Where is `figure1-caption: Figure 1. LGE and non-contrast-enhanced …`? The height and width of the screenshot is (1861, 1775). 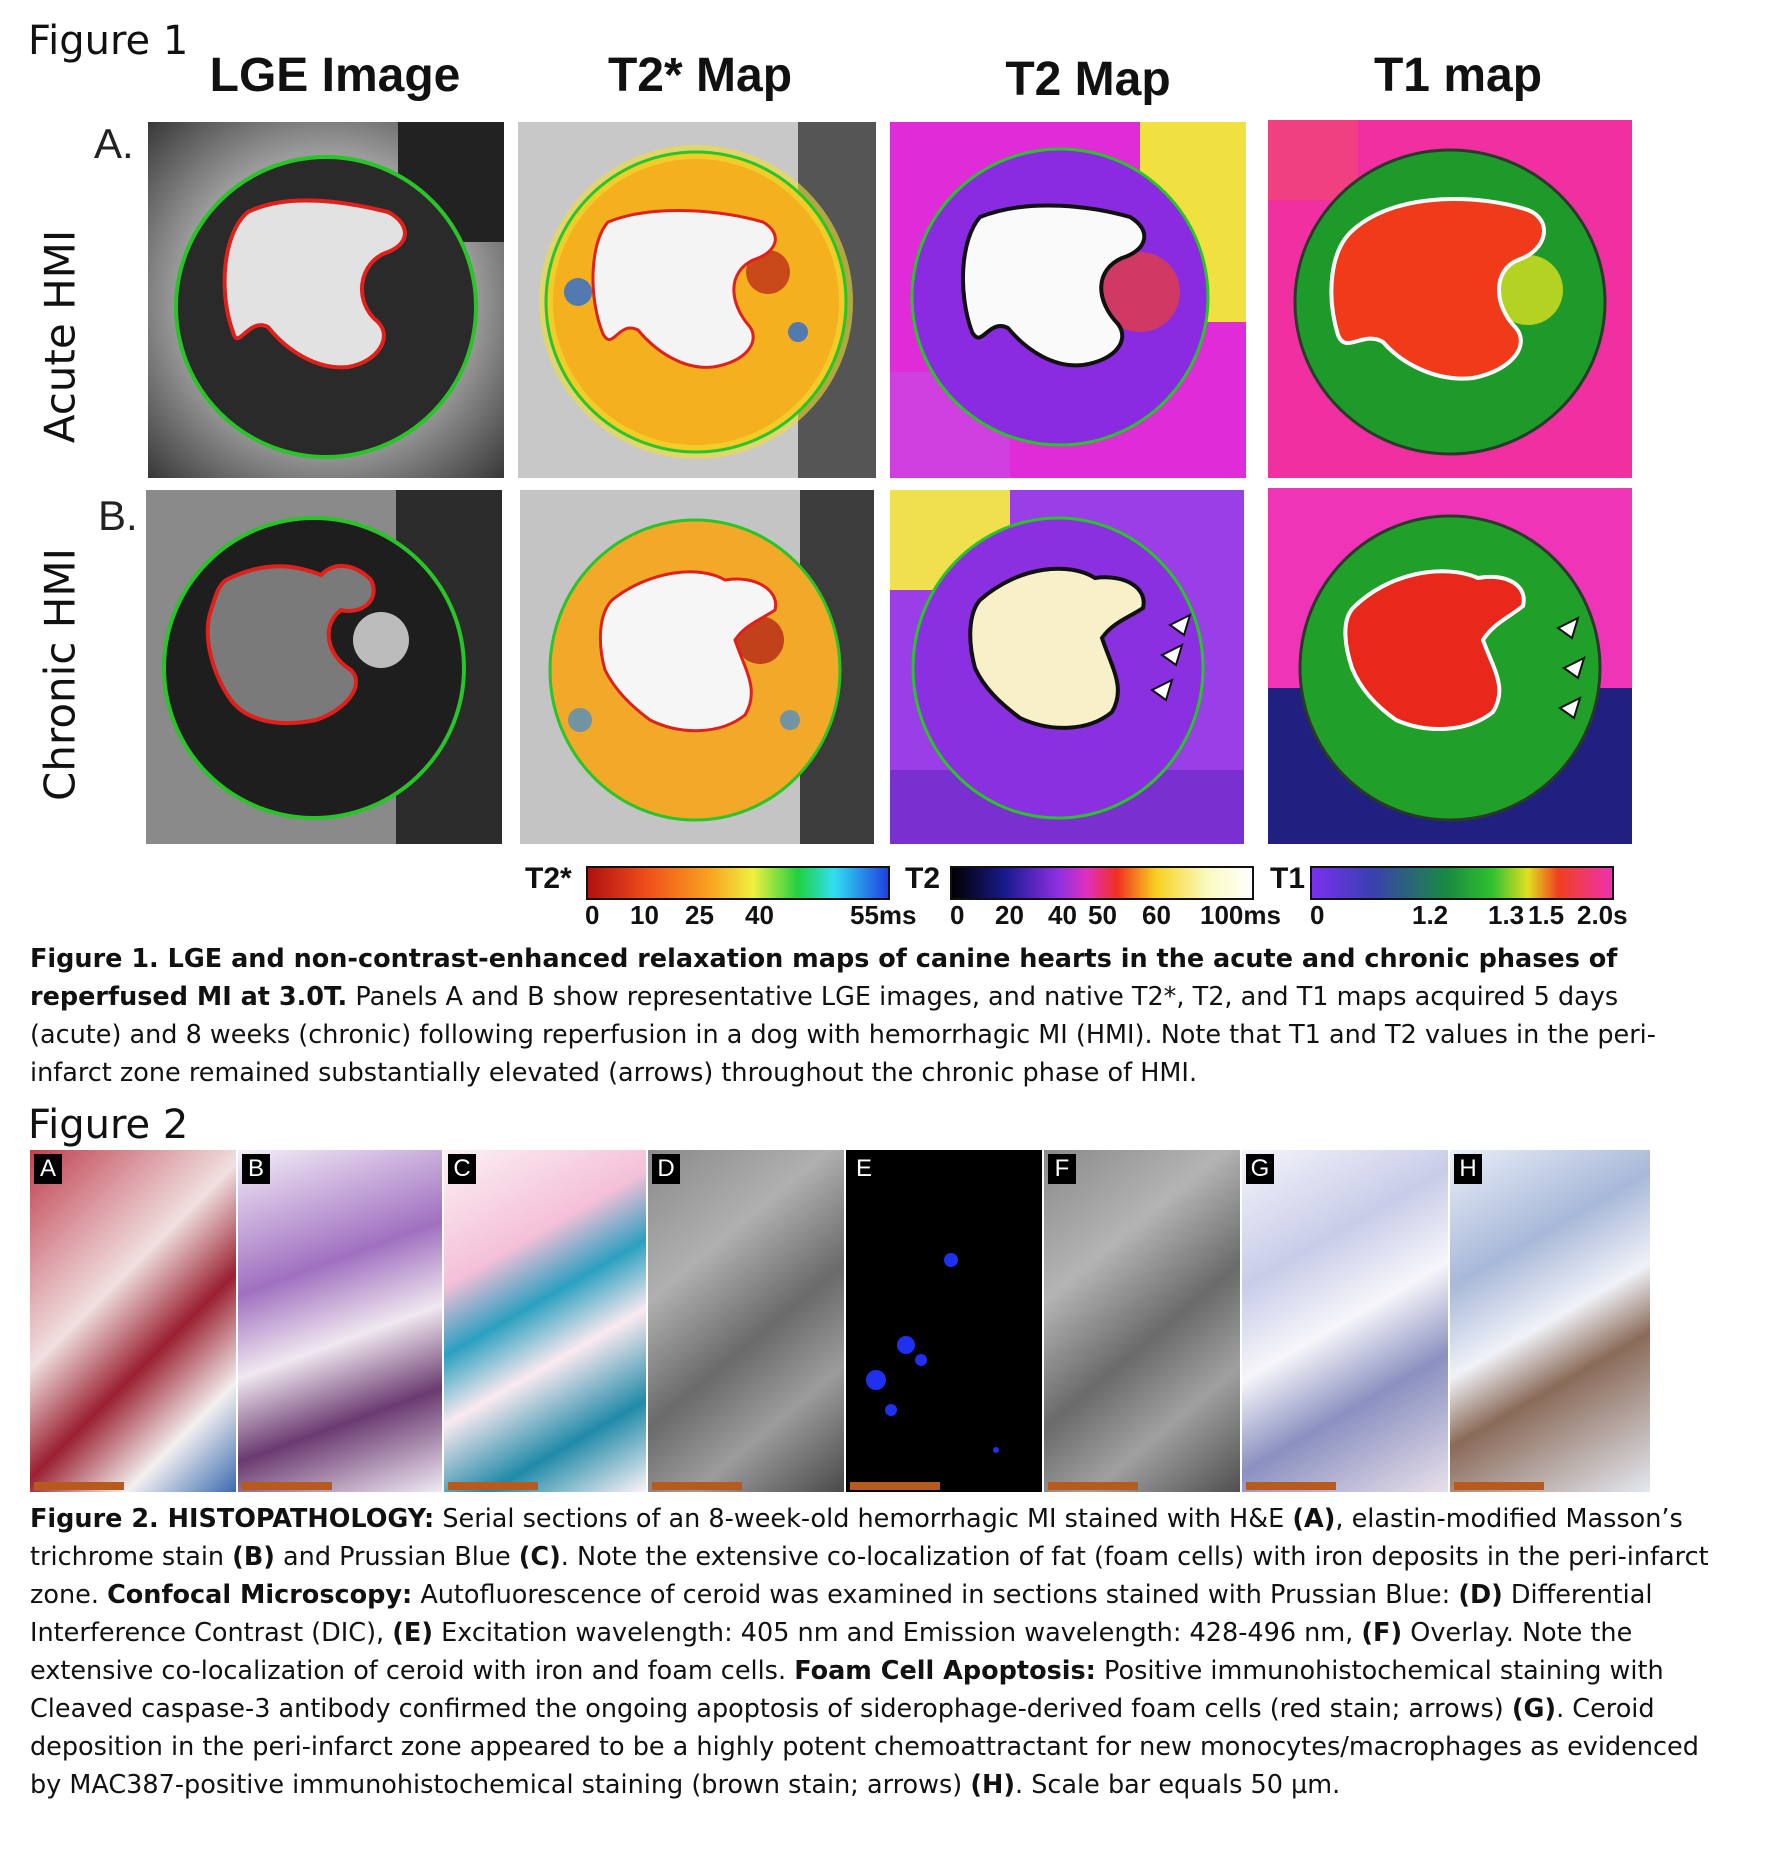
figure1-caption: Figure 1. LGE and non-contrast-enhanced … is located at coordinates (860, 1016).